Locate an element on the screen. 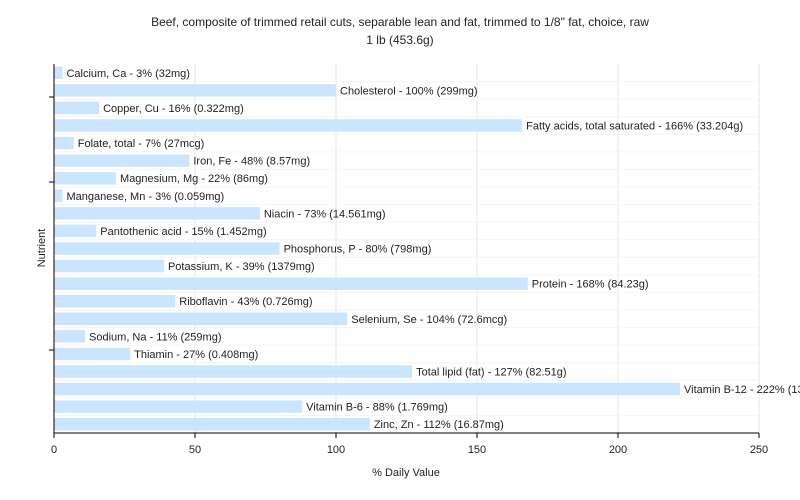  bar-label: Folate, total - 7% (27mcg) is located at coordinates (141, 144).